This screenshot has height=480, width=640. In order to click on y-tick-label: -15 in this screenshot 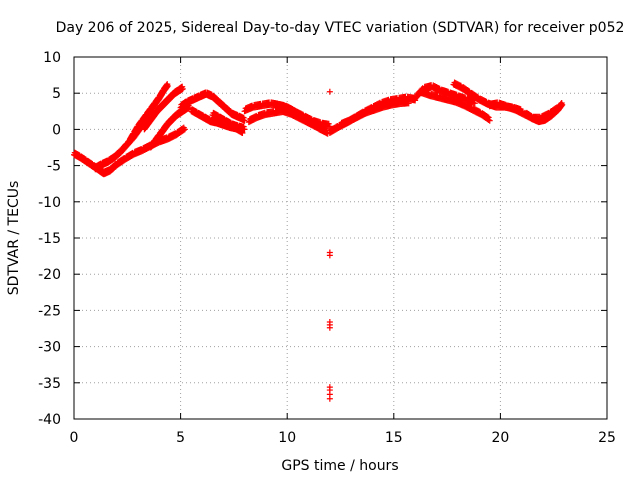, I will do `click(49, 239)`.